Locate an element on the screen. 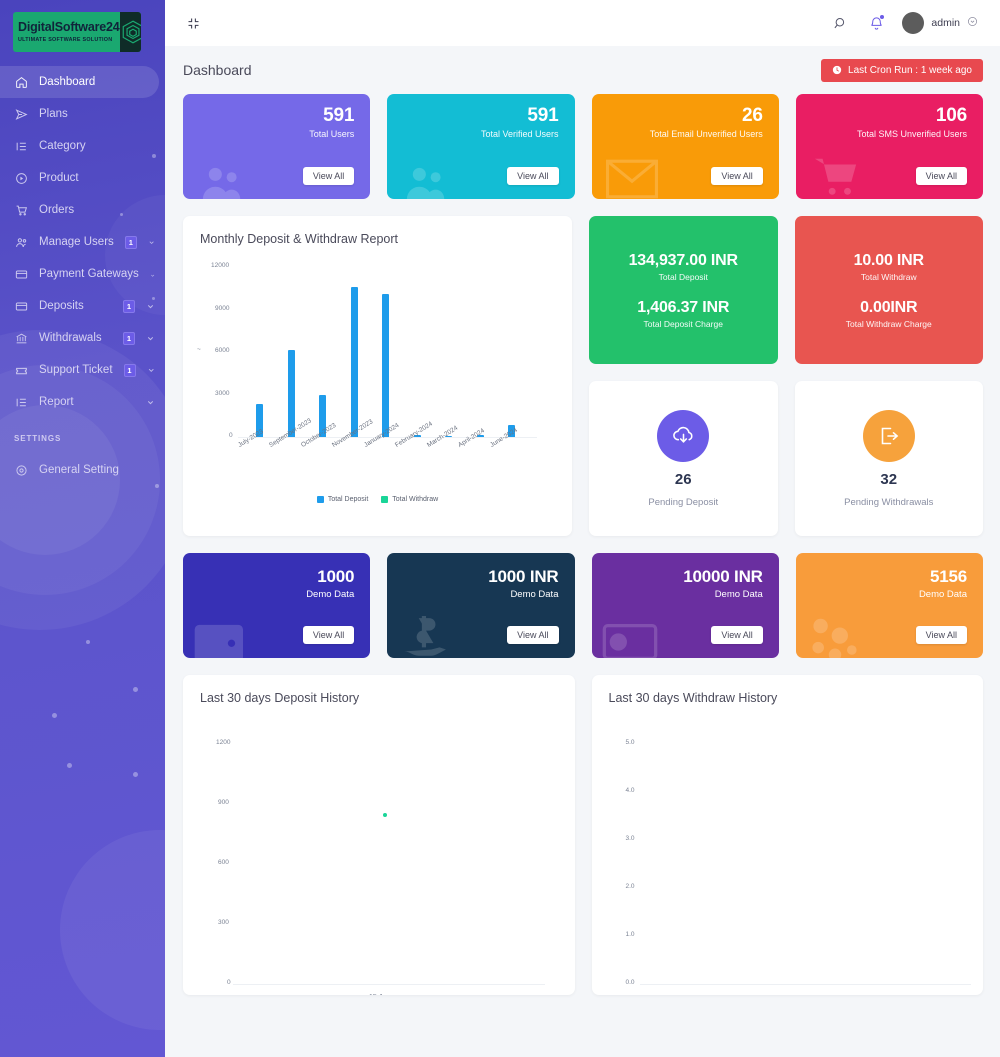  y-tick-label: 2.0 is located at coordinates (630, 886).